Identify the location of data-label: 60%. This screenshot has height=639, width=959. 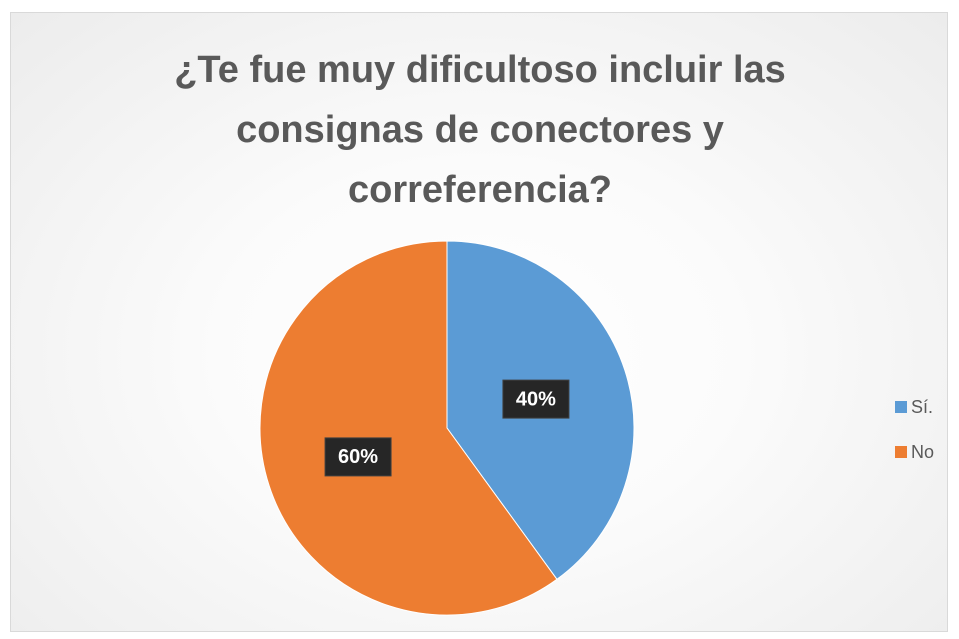
(358, 457).